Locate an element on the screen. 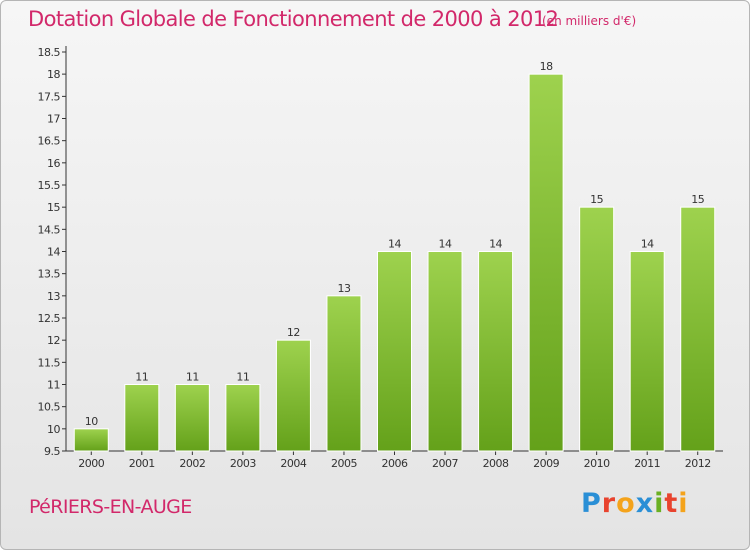  x-tick-label: 2011 is located at coordinates (647, 463).